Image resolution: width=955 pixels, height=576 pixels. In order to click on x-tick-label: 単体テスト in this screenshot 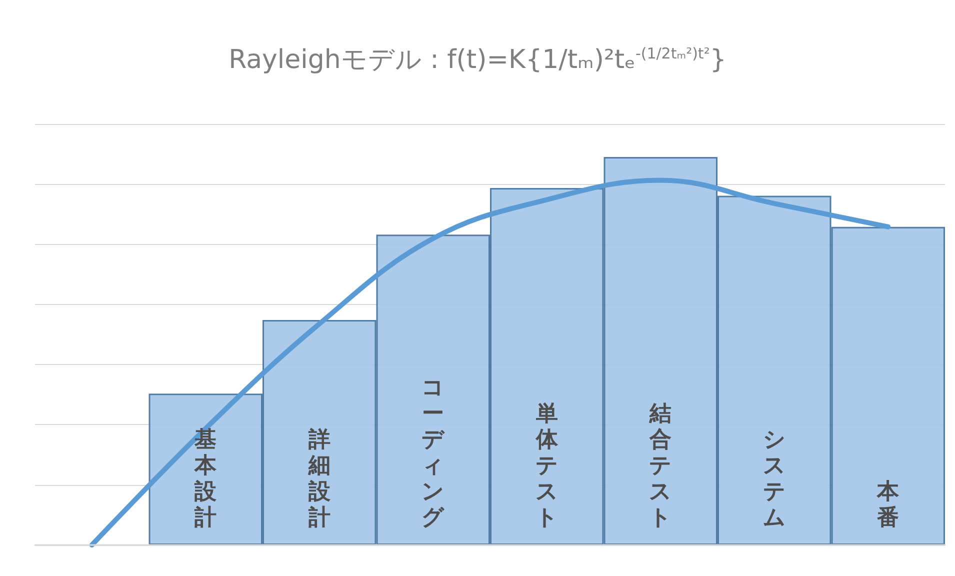, I will do `click(546, 466)`.